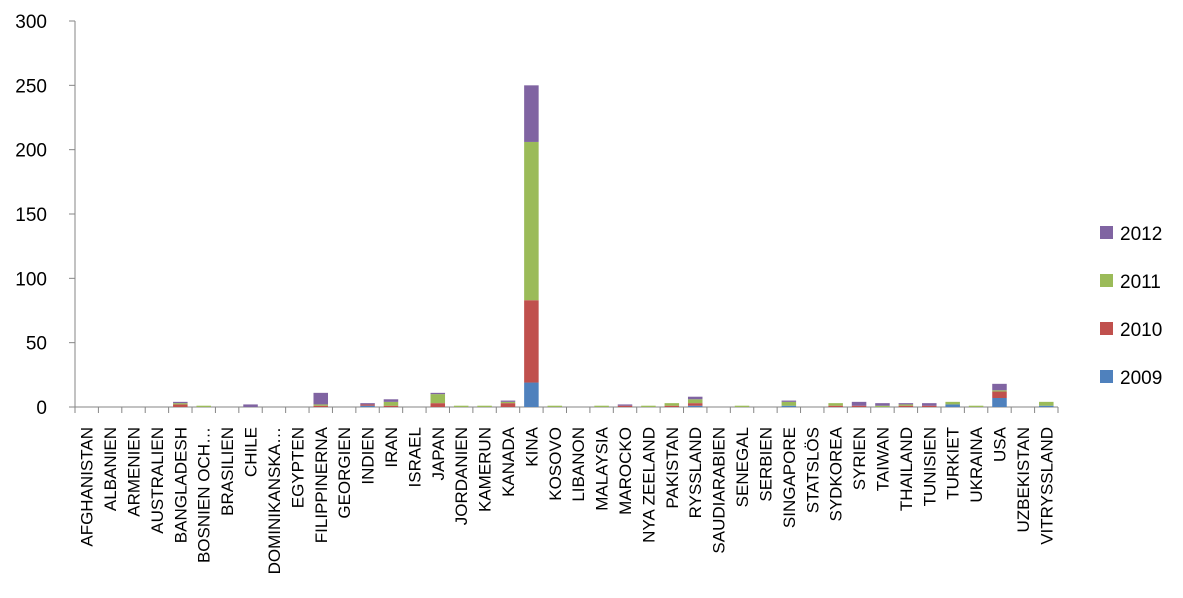 The height and width of the screenshot is (598, 1183). What do you see at coordinates (31, 86) in the screenshot?
I see `y-tick-label: 250` at bounding box center [31, 86].